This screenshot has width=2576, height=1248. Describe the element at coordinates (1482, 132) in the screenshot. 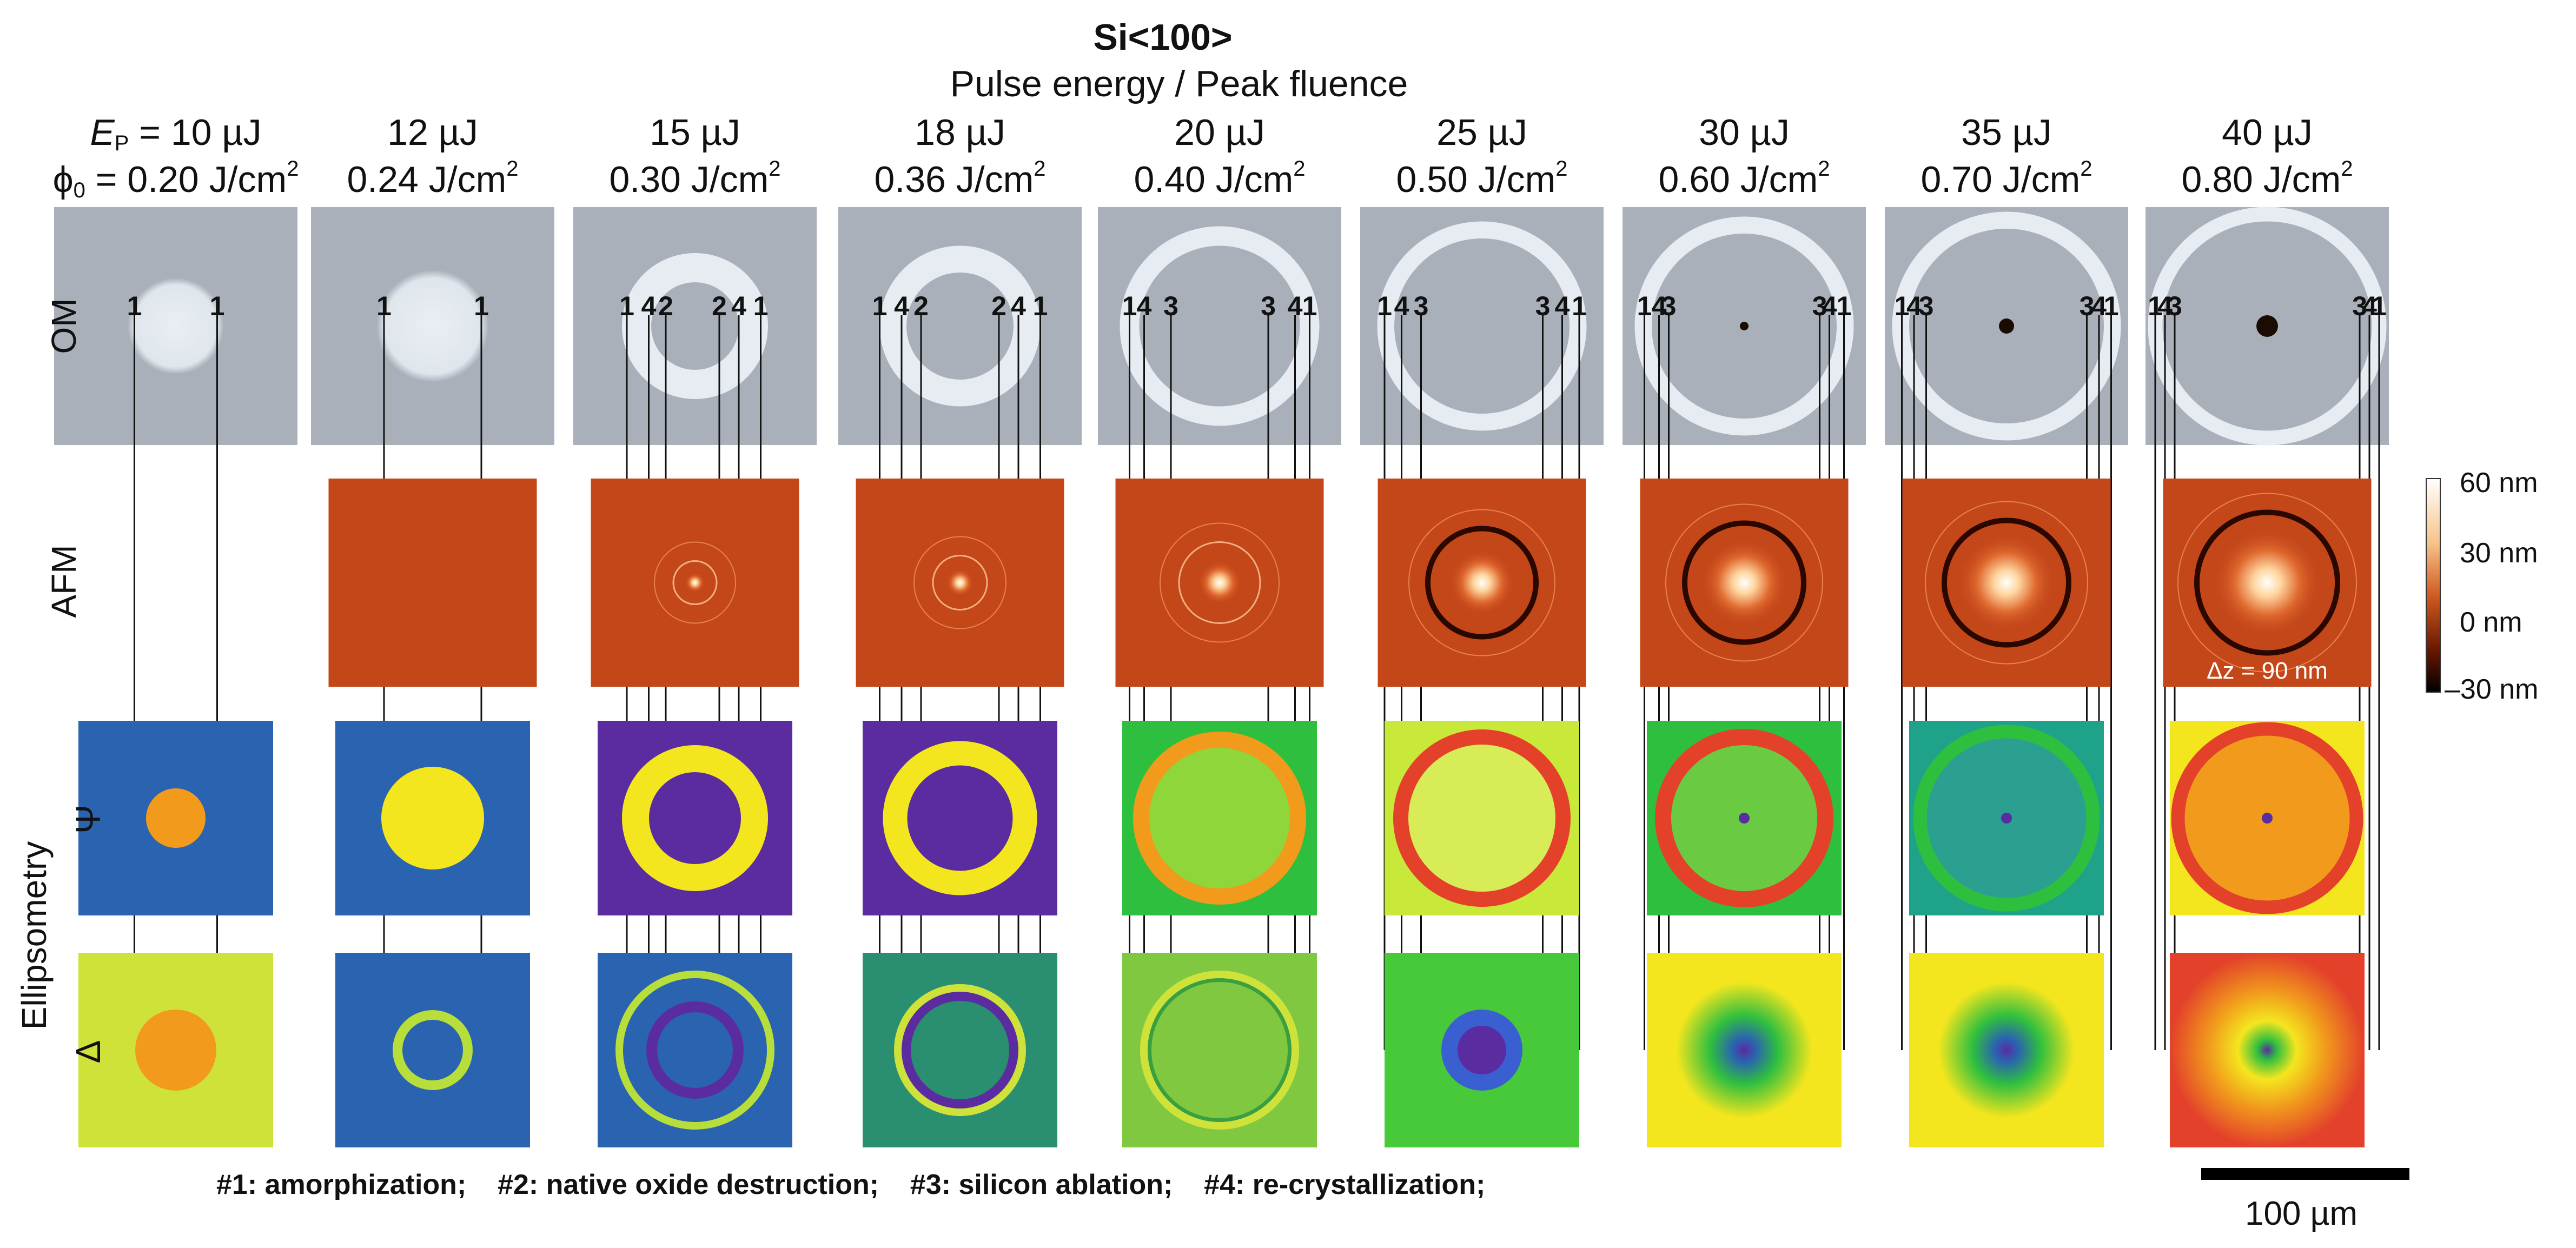

I see `energy-label: 25 µJ` at that location.